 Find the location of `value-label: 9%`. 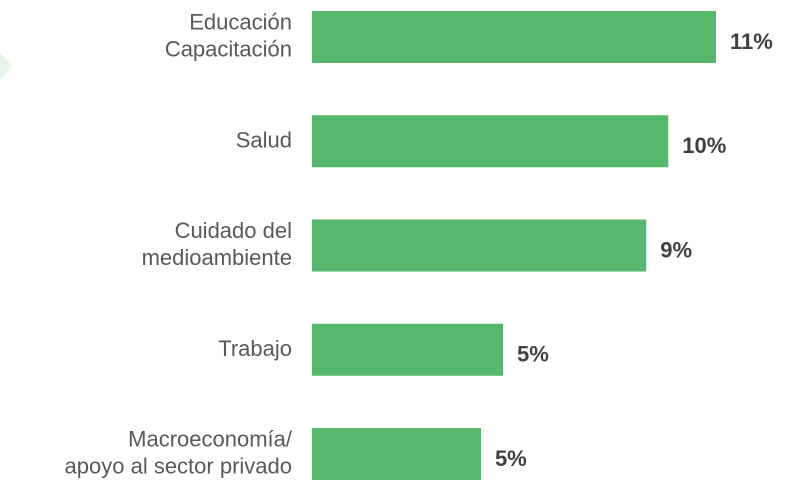

value-label: 9% is located at coordinates (676, 249).